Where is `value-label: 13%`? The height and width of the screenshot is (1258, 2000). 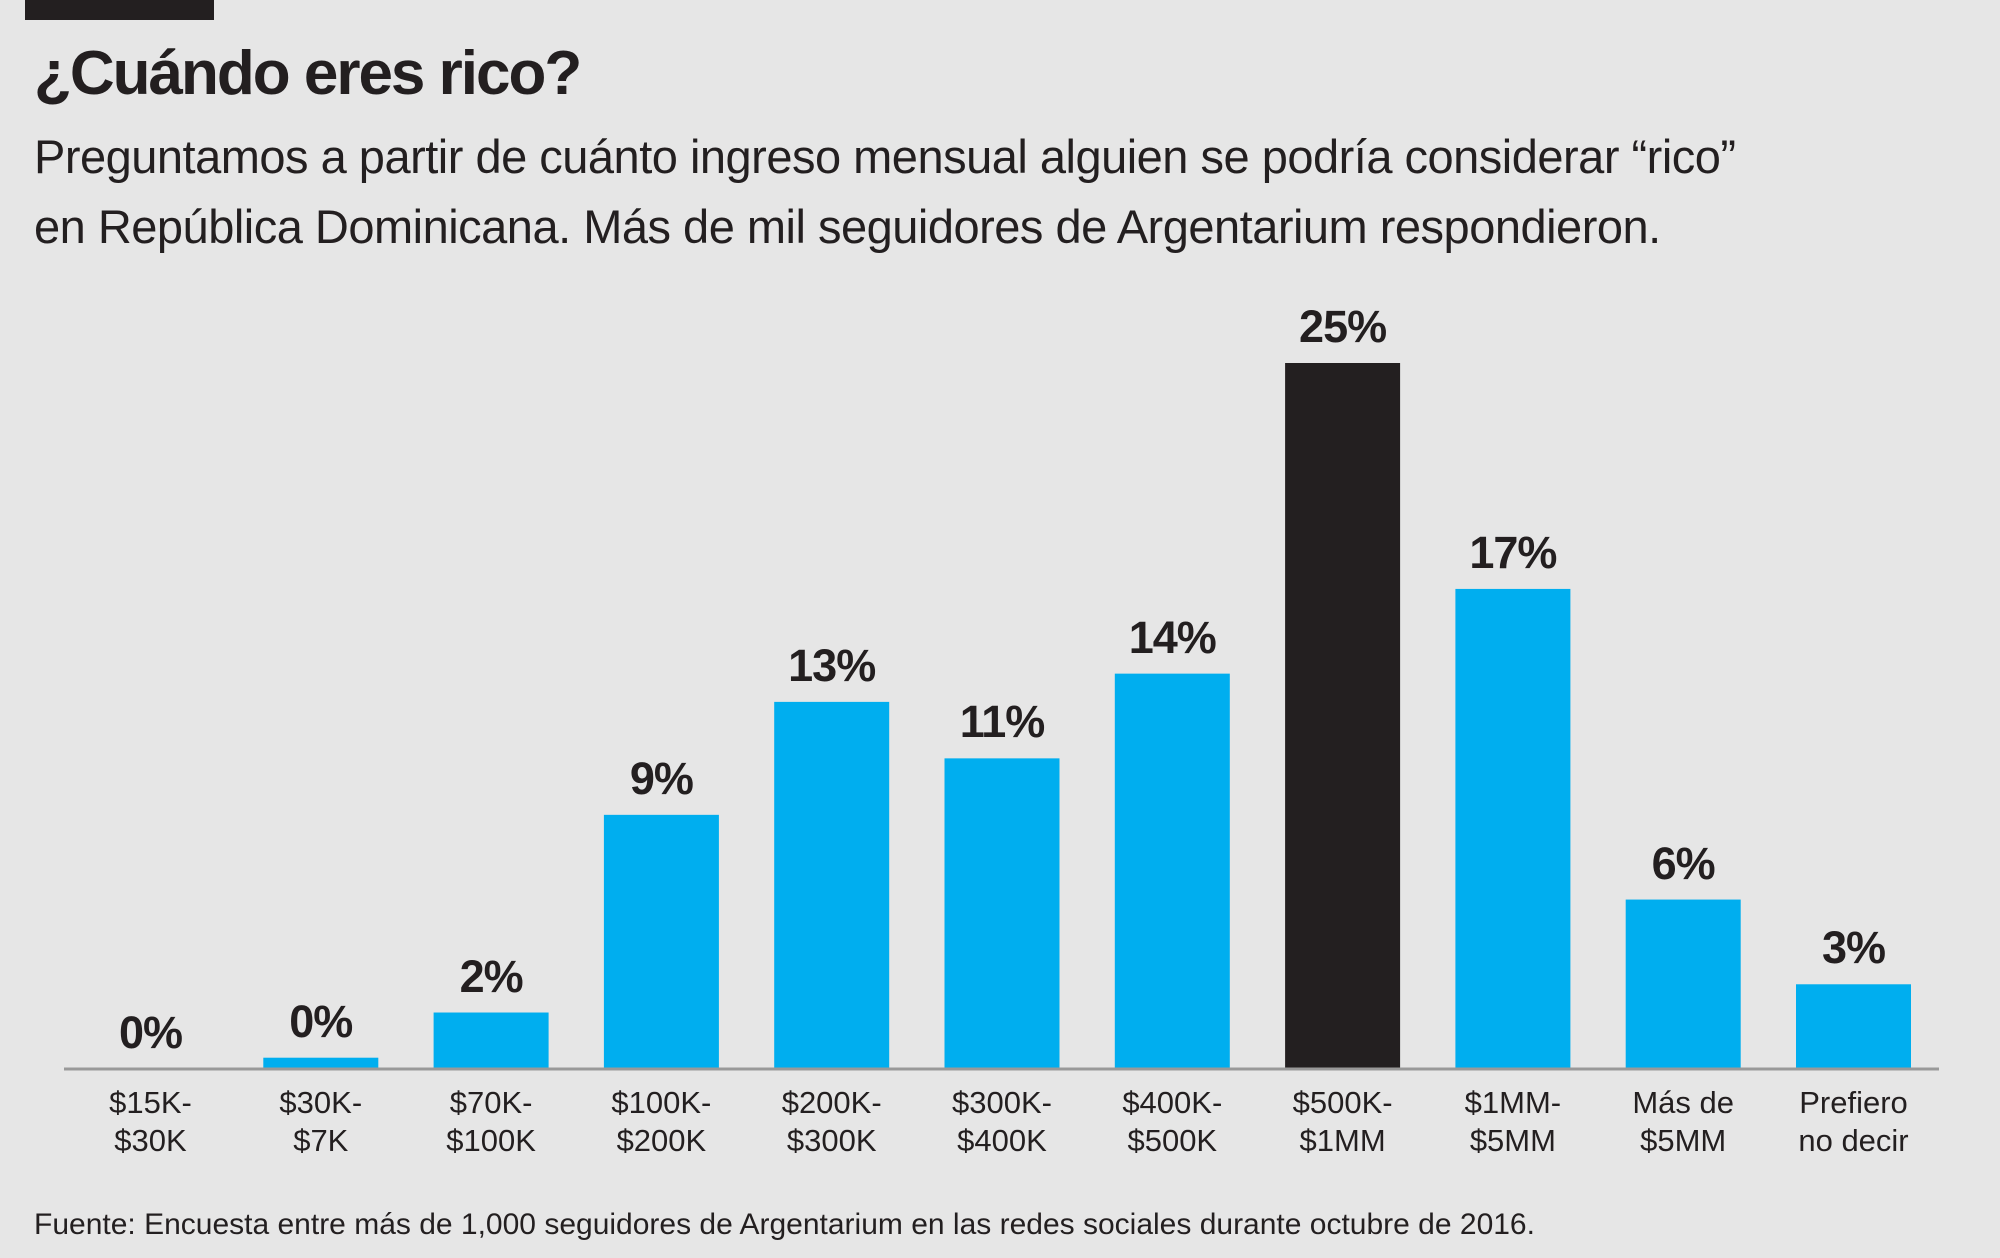
value-label: 13% is located at coordinates (832, 665).